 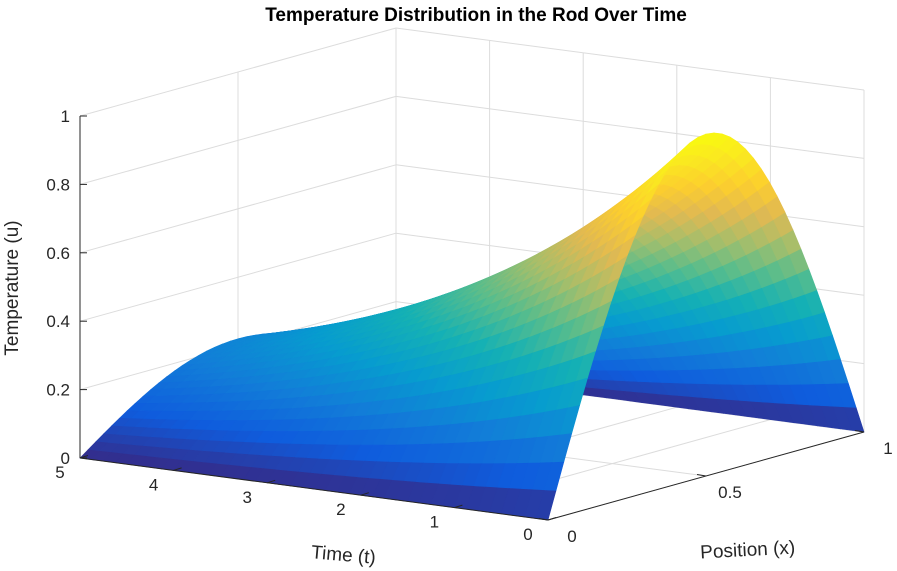 What do you see at coordinates (58, 184) in the screenshot?
I see `z-tick-label: 0.8` at bounding box center [58, 184].